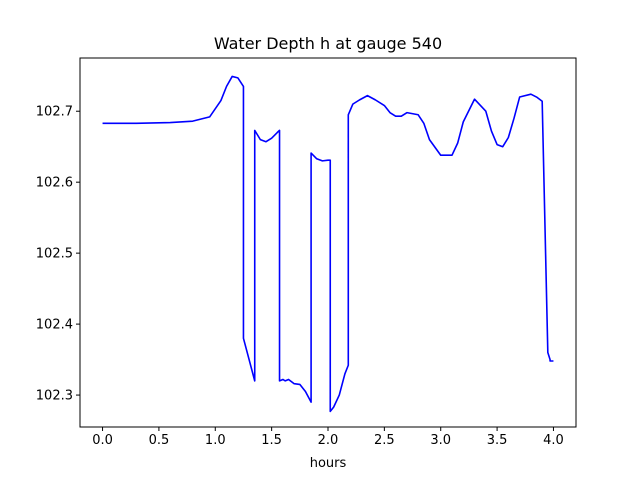 This screenshot has width=640, height=480. I want to click on y-tick-label: 102.3, so click(54, 396).